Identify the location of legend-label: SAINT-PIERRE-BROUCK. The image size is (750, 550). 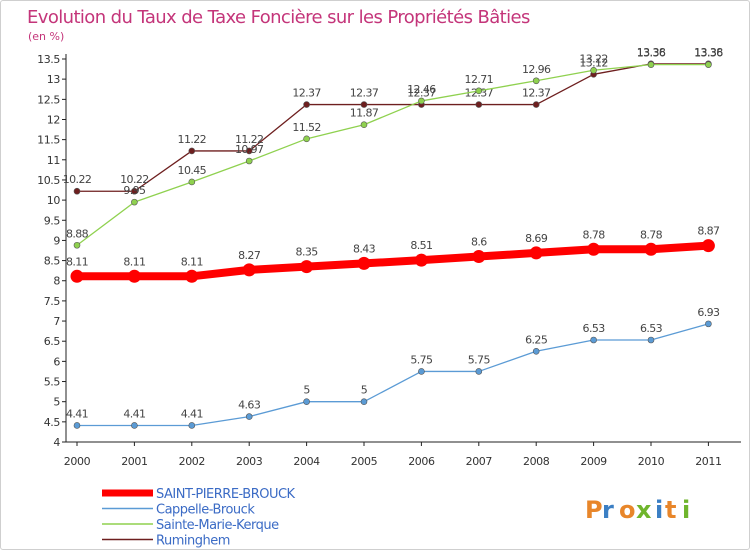
(226, 494).